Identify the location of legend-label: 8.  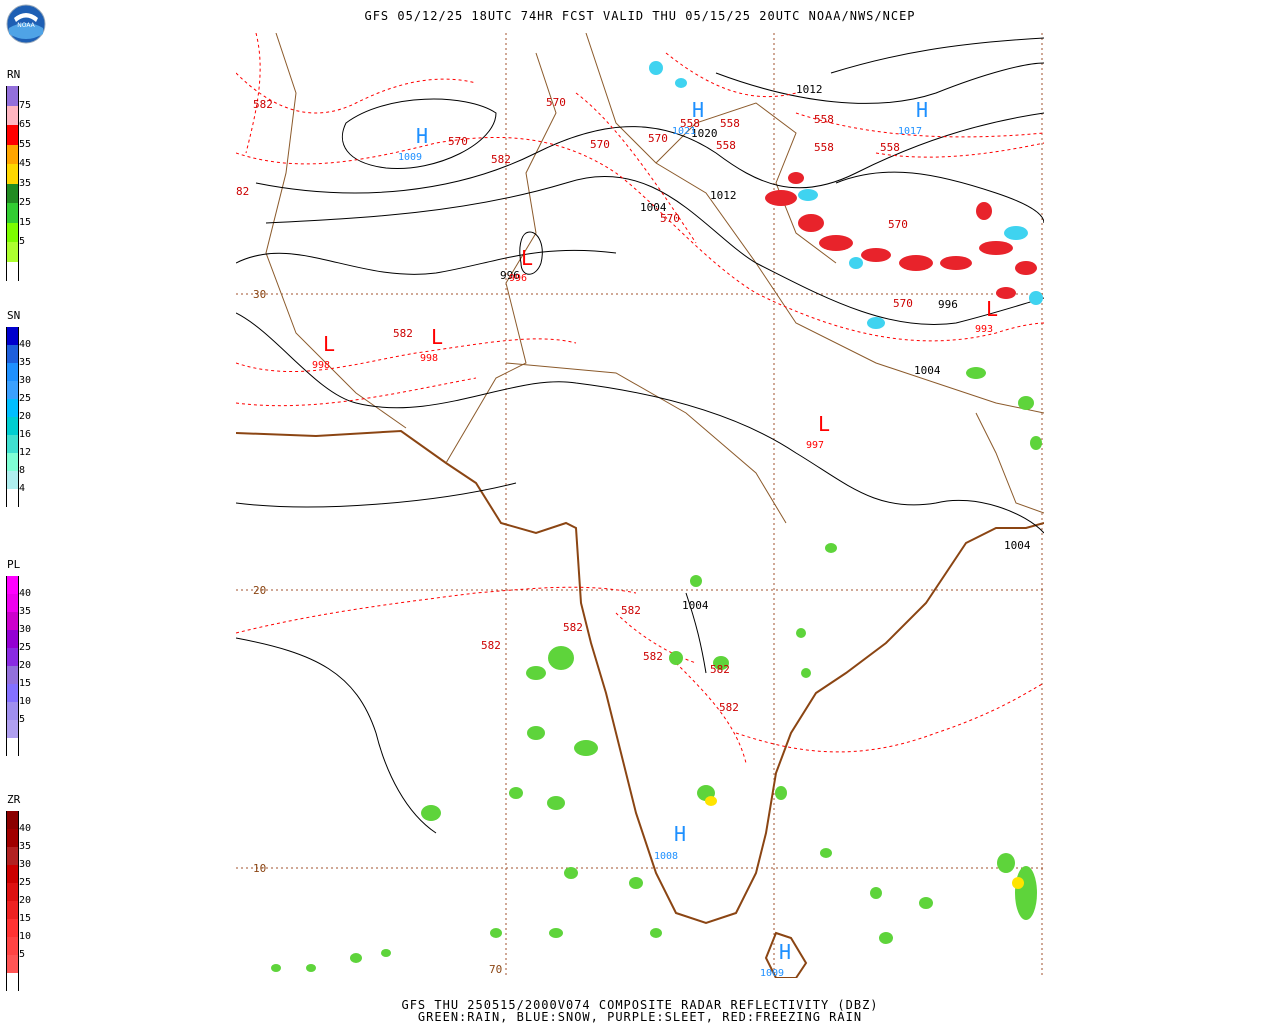
(22, 470).